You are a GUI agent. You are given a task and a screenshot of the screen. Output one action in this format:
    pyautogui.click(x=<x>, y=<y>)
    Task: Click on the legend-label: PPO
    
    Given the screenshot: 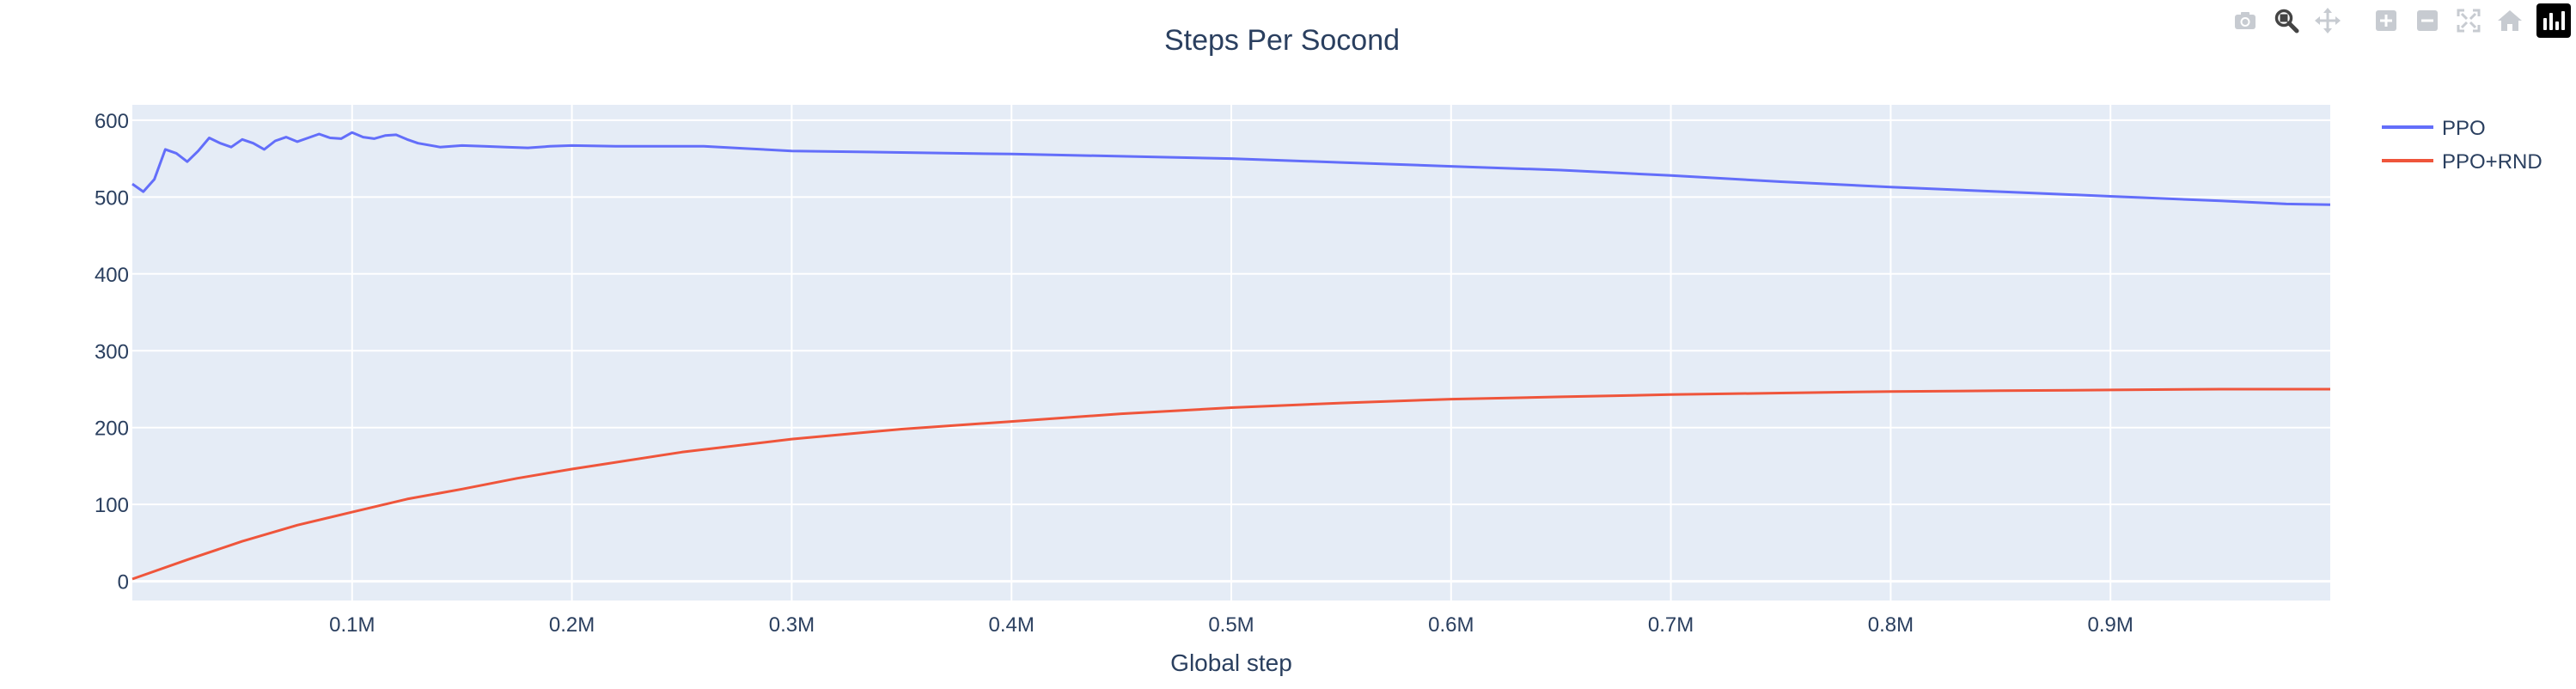 What is the action you would take?
    pyautogui.click(x=2464, y=128)
    